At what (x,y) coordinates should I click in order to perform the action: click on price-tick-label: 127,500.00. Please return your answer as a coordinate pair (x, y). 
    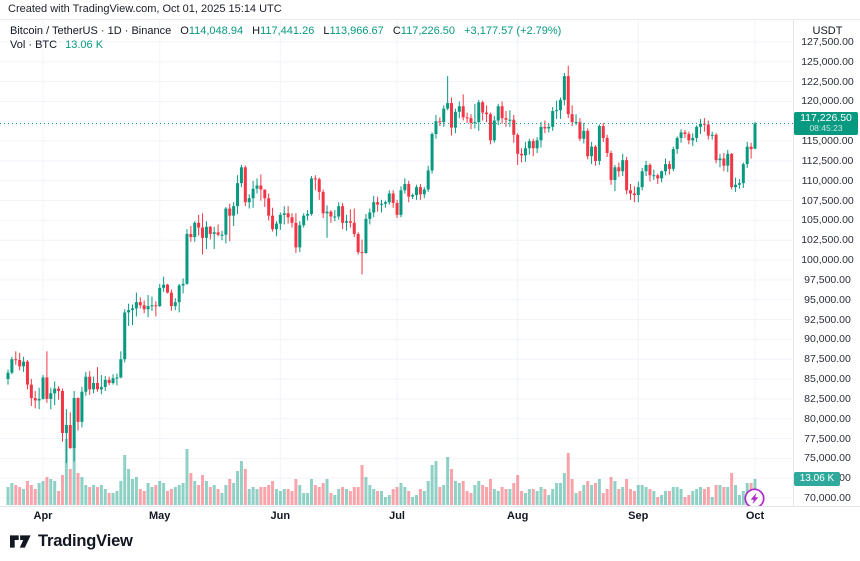
    Looking at the image, I should click on (827, 42).